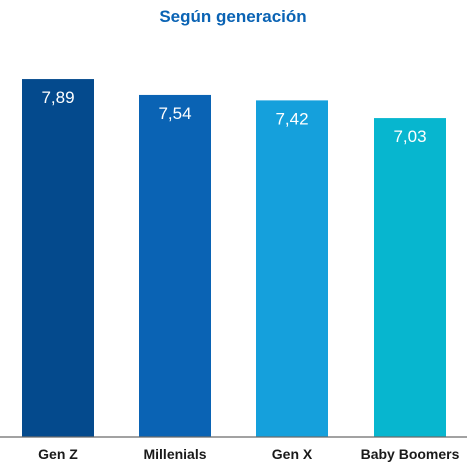 This screenshot has width=467, height=465. I want to click on bar-gen-x, so click(292, 268).